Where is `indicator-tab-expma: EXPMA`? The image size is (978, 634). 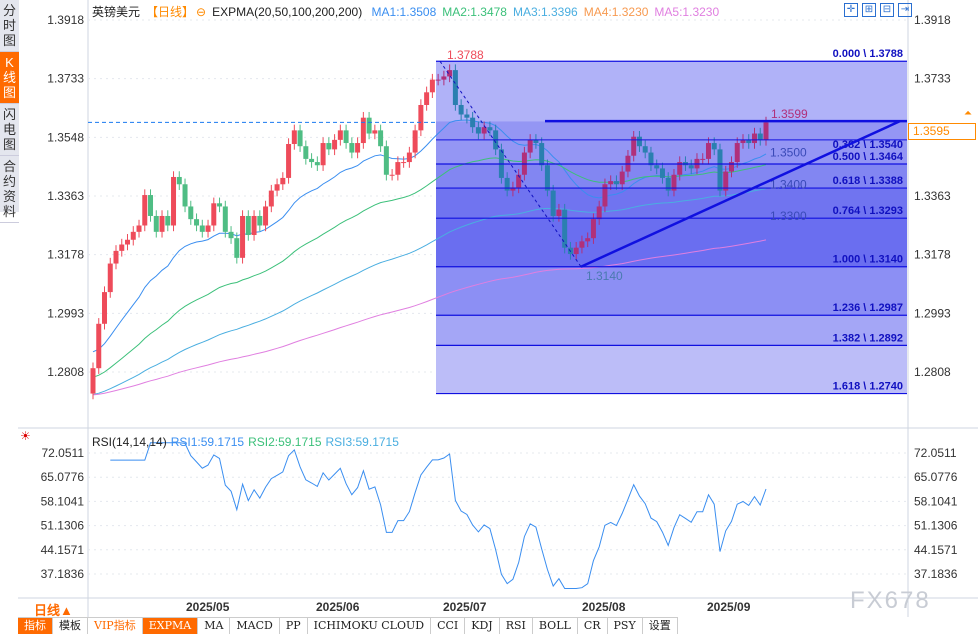 indicator-tab-expma: EXPMA is located at coordinates (170, 626).